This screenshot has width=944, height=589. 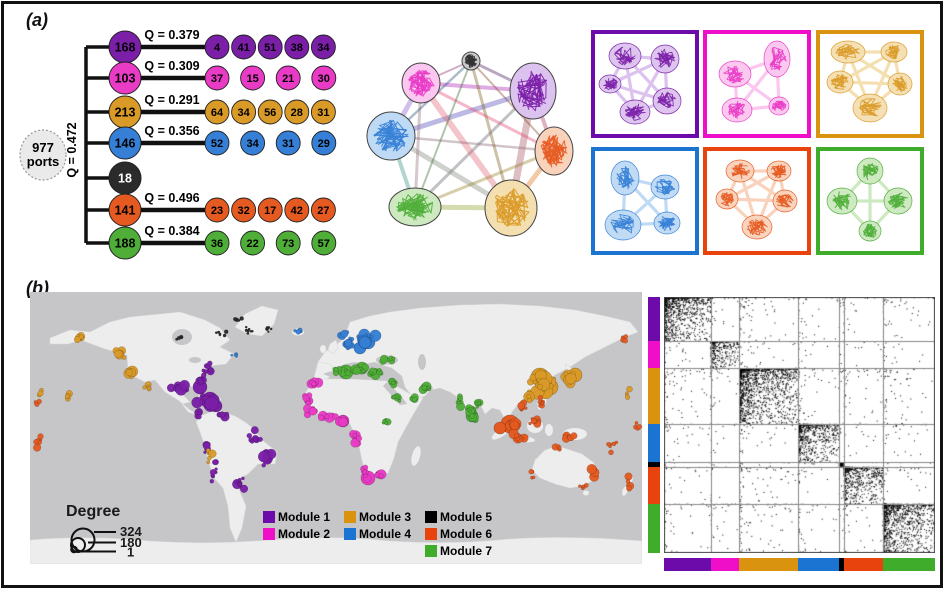 What do you see at coordinates (377, 534) in the screenshot?
I see `legend-column: Module 3 Module 4` at bounding box center [377, 534].